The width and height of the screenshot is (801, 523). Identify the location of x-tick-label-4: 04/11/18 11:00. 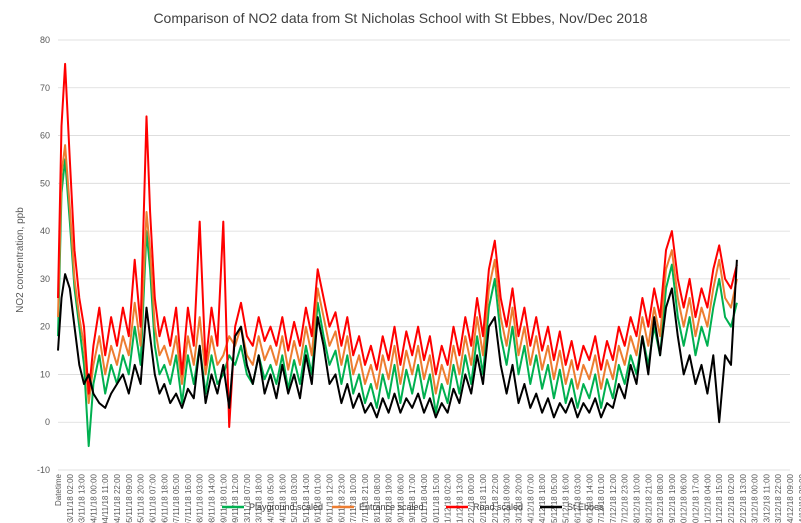
(105, 498).